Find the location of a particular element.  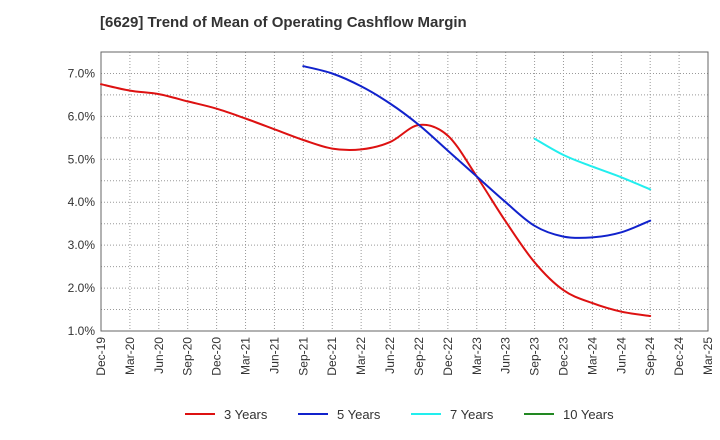

legend-label: 3 Years is located at coordinates (246, 414).